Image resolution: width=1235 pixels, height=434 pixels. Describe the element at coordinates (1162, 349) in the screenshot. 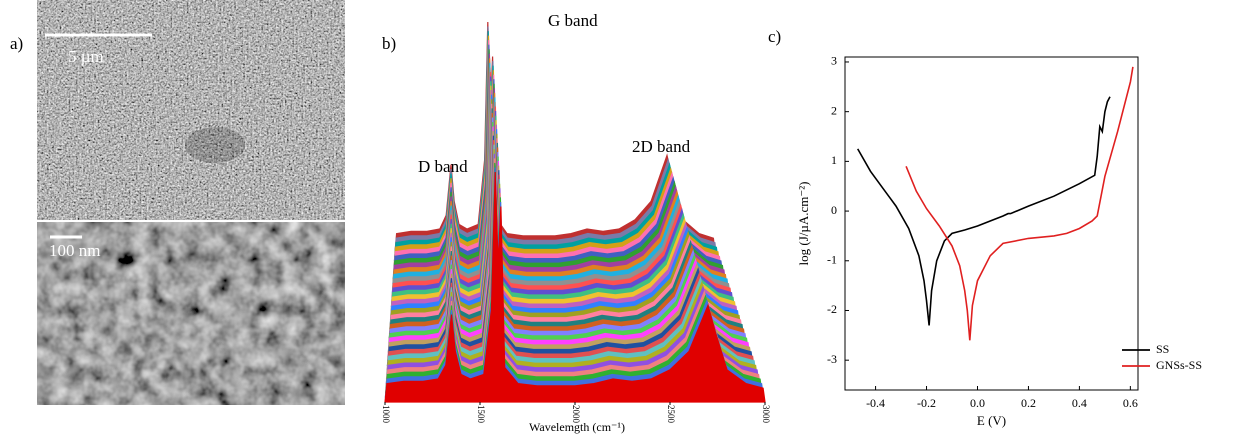

I see `legend-label: SS` at that location.